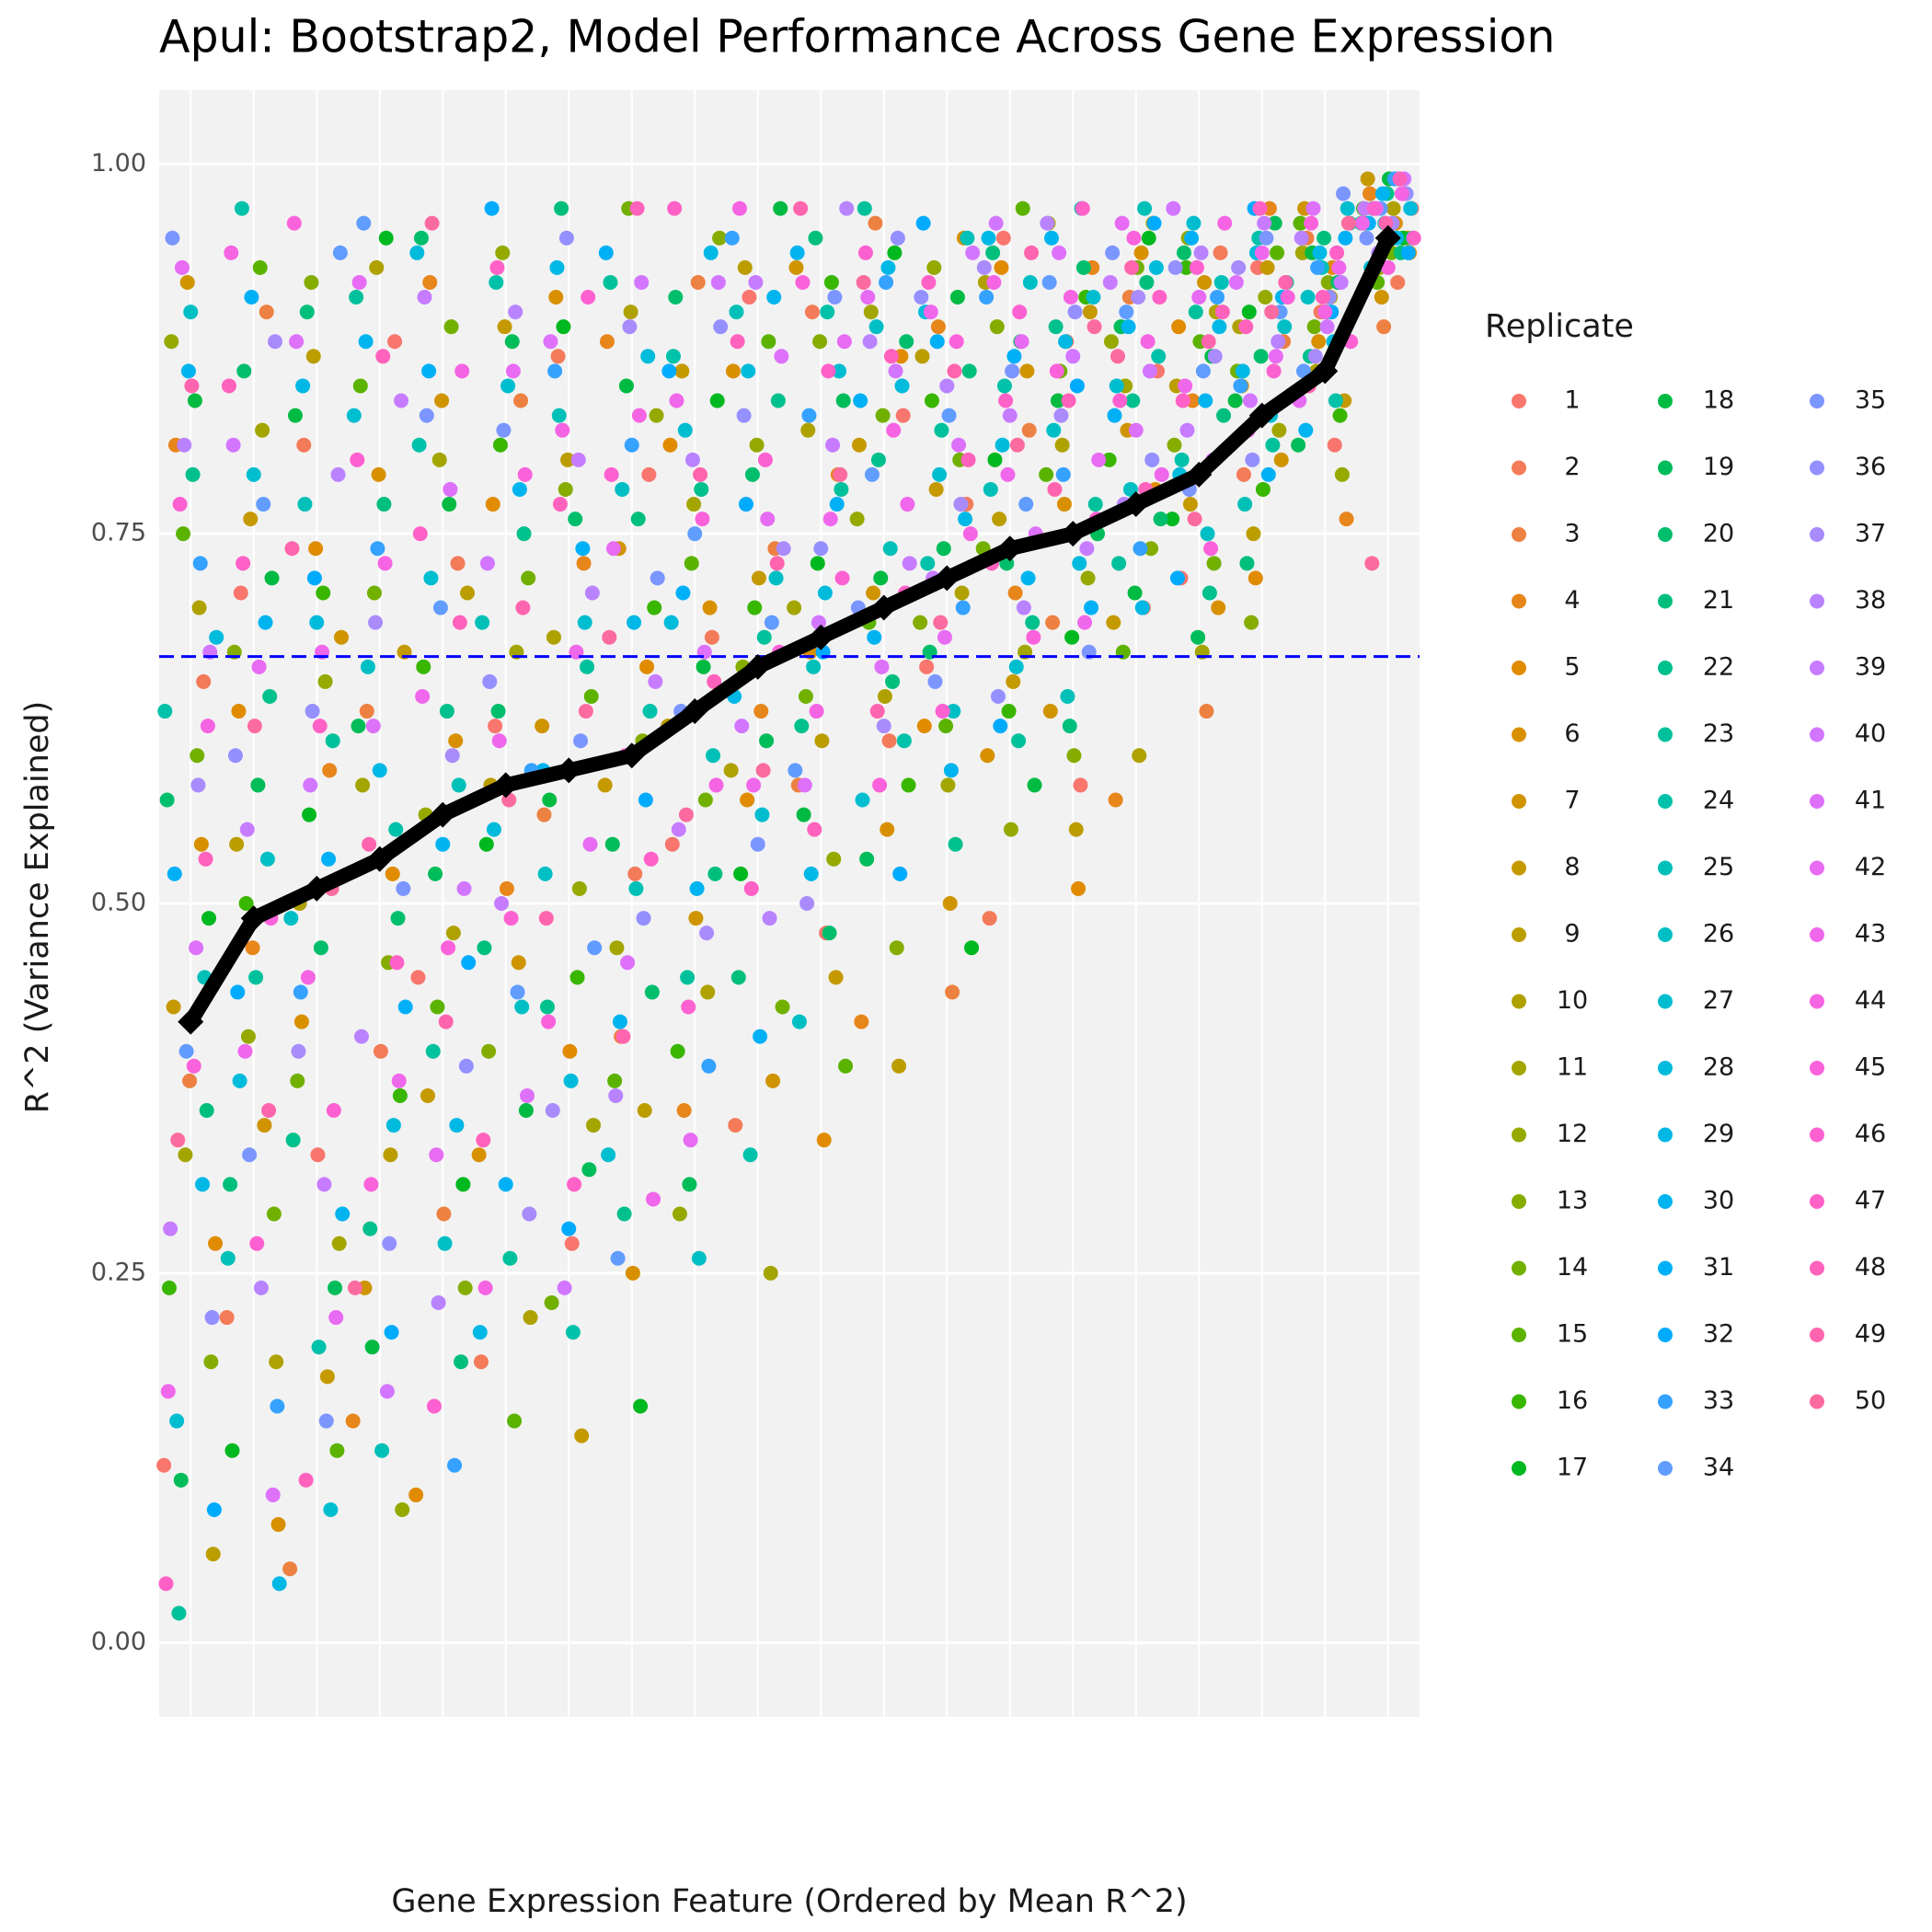  I want to click on legend-label: 45, so click(1870, 1067).